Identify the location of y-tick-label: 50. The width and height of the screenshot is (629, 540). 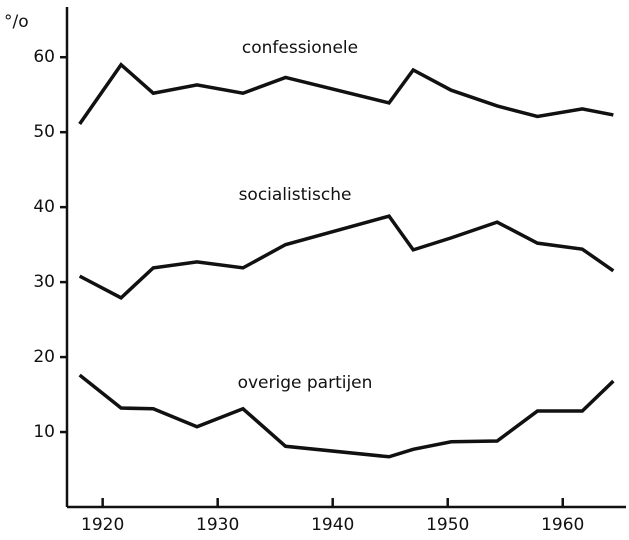
(44, 132).